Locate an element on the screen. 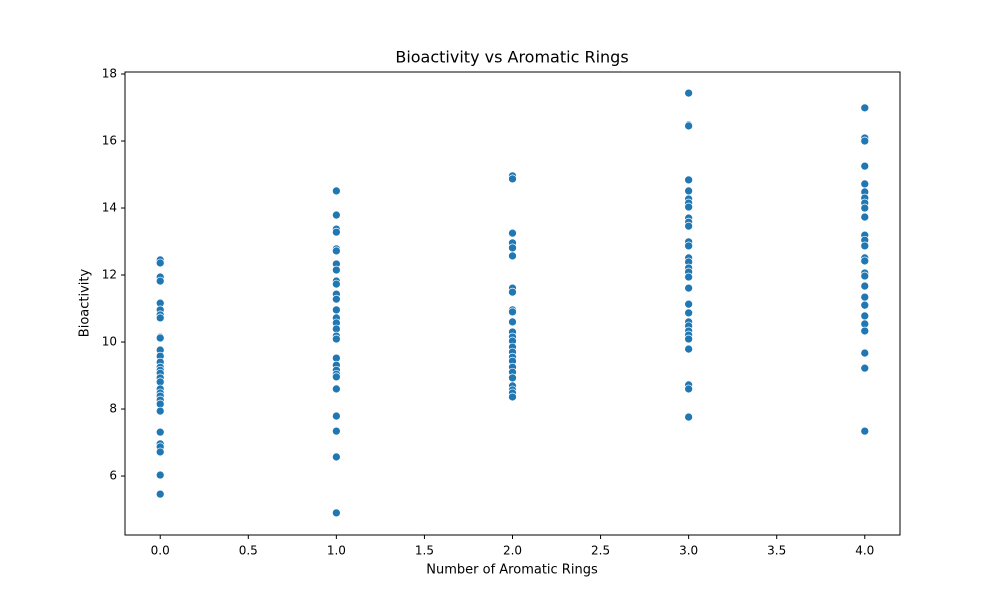  y-tick-label: 18 is located at coordinates (109, 74).